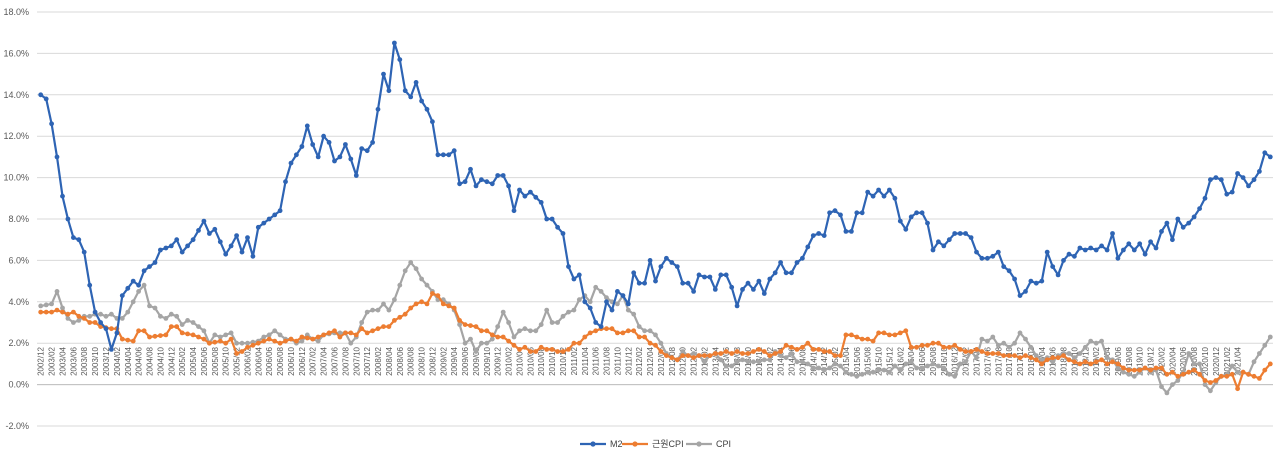 This screenshot has height=462, width=1280. What do you see at coordinates (672, 360) in the screenshot?
I see `x-tick-label: 2012/08` at bounding box center [672, 360].